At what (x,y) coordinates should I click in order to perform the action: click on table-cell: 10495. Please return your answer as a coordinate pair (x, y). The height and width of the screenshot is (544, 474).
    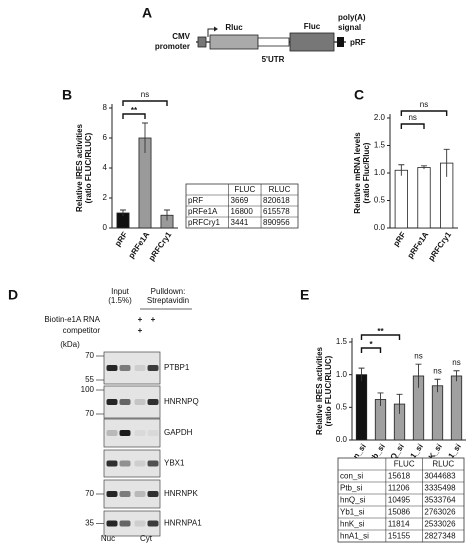
    Looking at the image, I should click on (399, 500).